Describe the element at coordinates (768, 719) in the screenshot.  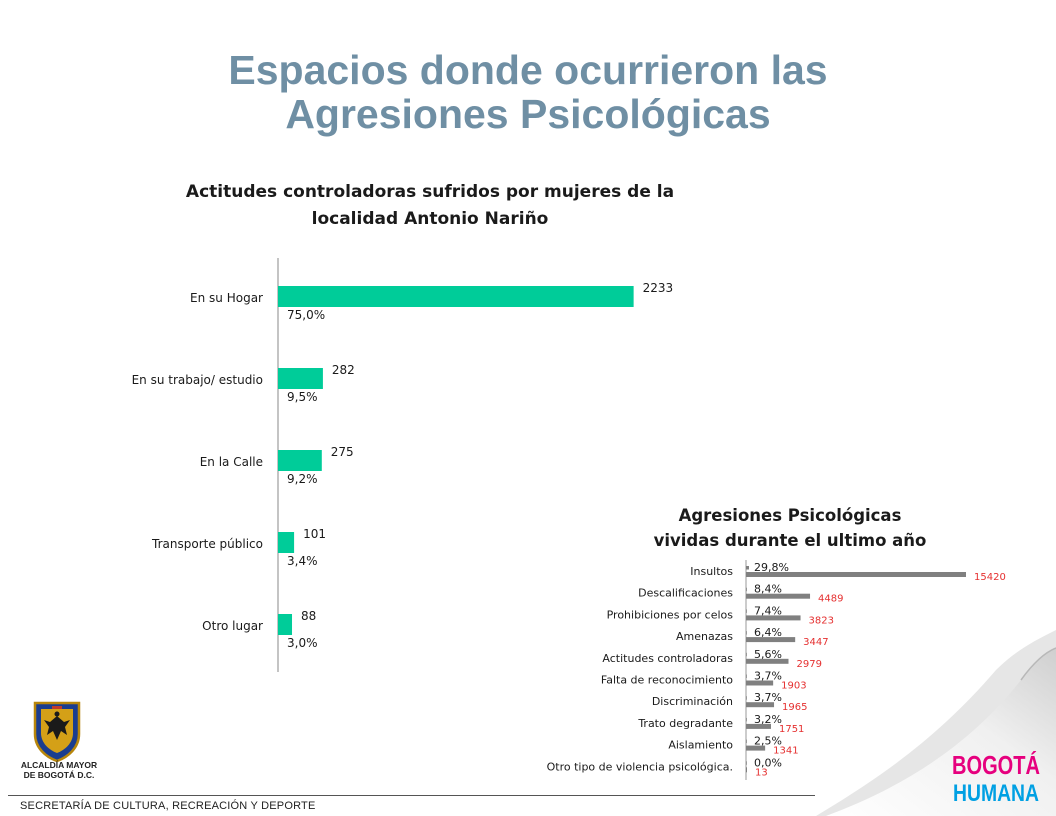
I see `chart2-percent-label: 3,2%` at that location.